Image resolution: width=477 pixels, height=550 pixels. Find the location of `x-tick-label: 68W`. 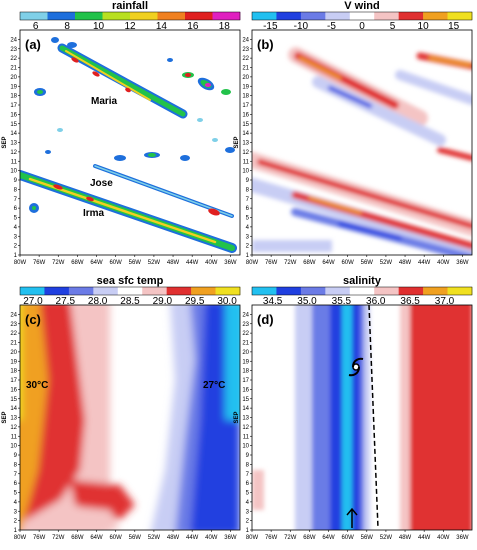

x-tick-label: 68W is located at coordinates (77, 263).